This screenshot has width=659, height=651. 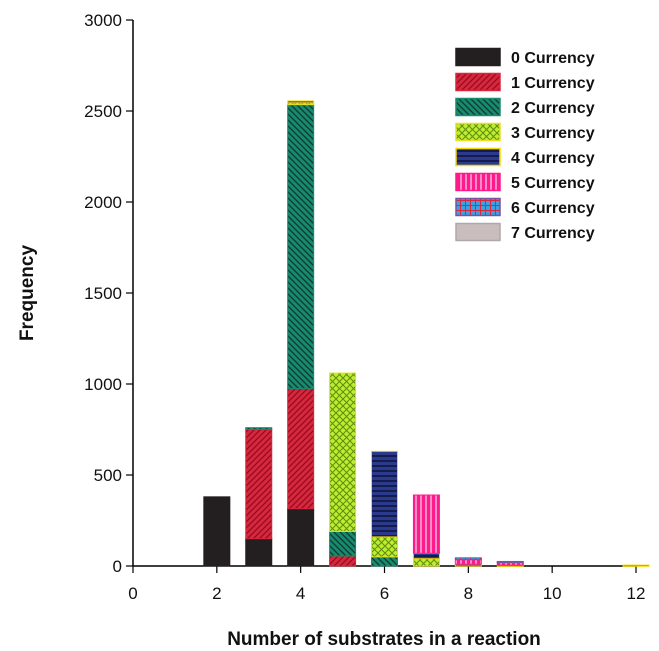 I want to click on x-tick-label: 10, so click(x=552, y=593).